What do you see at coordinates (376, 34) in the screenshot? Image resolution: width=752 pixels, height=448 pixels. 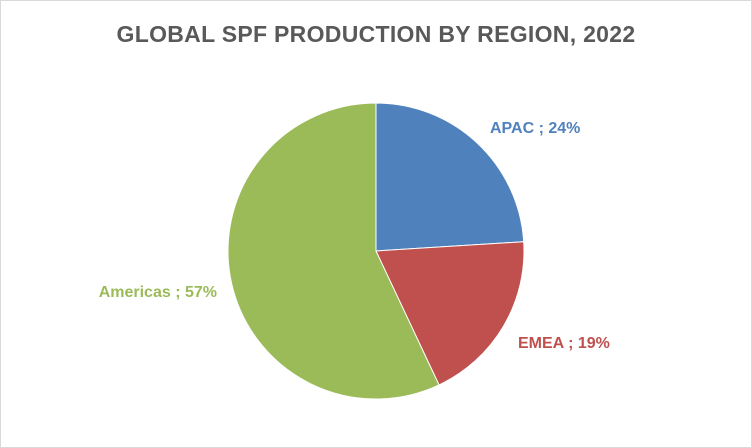 I see `chart-title: GLOBAL SPF PRODUCTION BY REGION, 2022` at bounding box center [376, 34].